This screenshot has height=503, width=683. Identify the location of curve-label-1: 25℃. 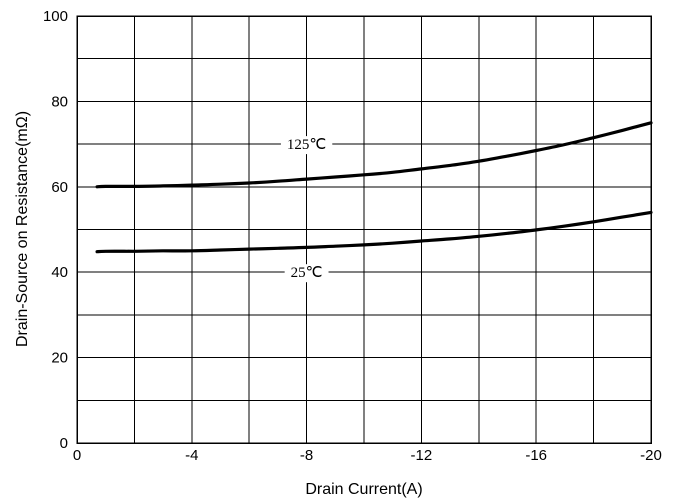
(306, 273).